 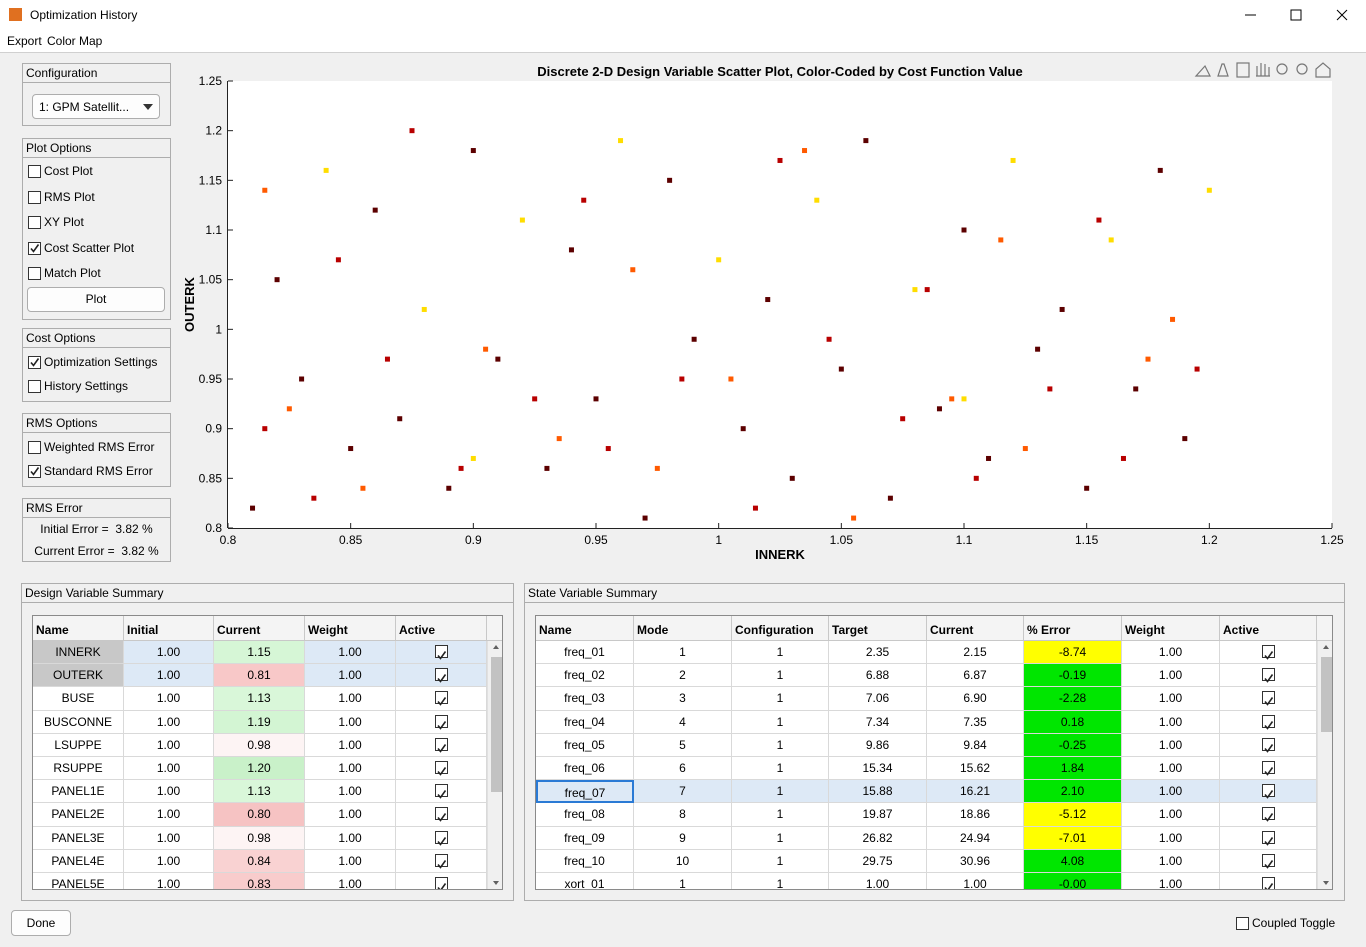 What do you see at coordinates (878, 861) in the screenshot?
I see `table-cell: 29.75` at bounding box center [878, 861].